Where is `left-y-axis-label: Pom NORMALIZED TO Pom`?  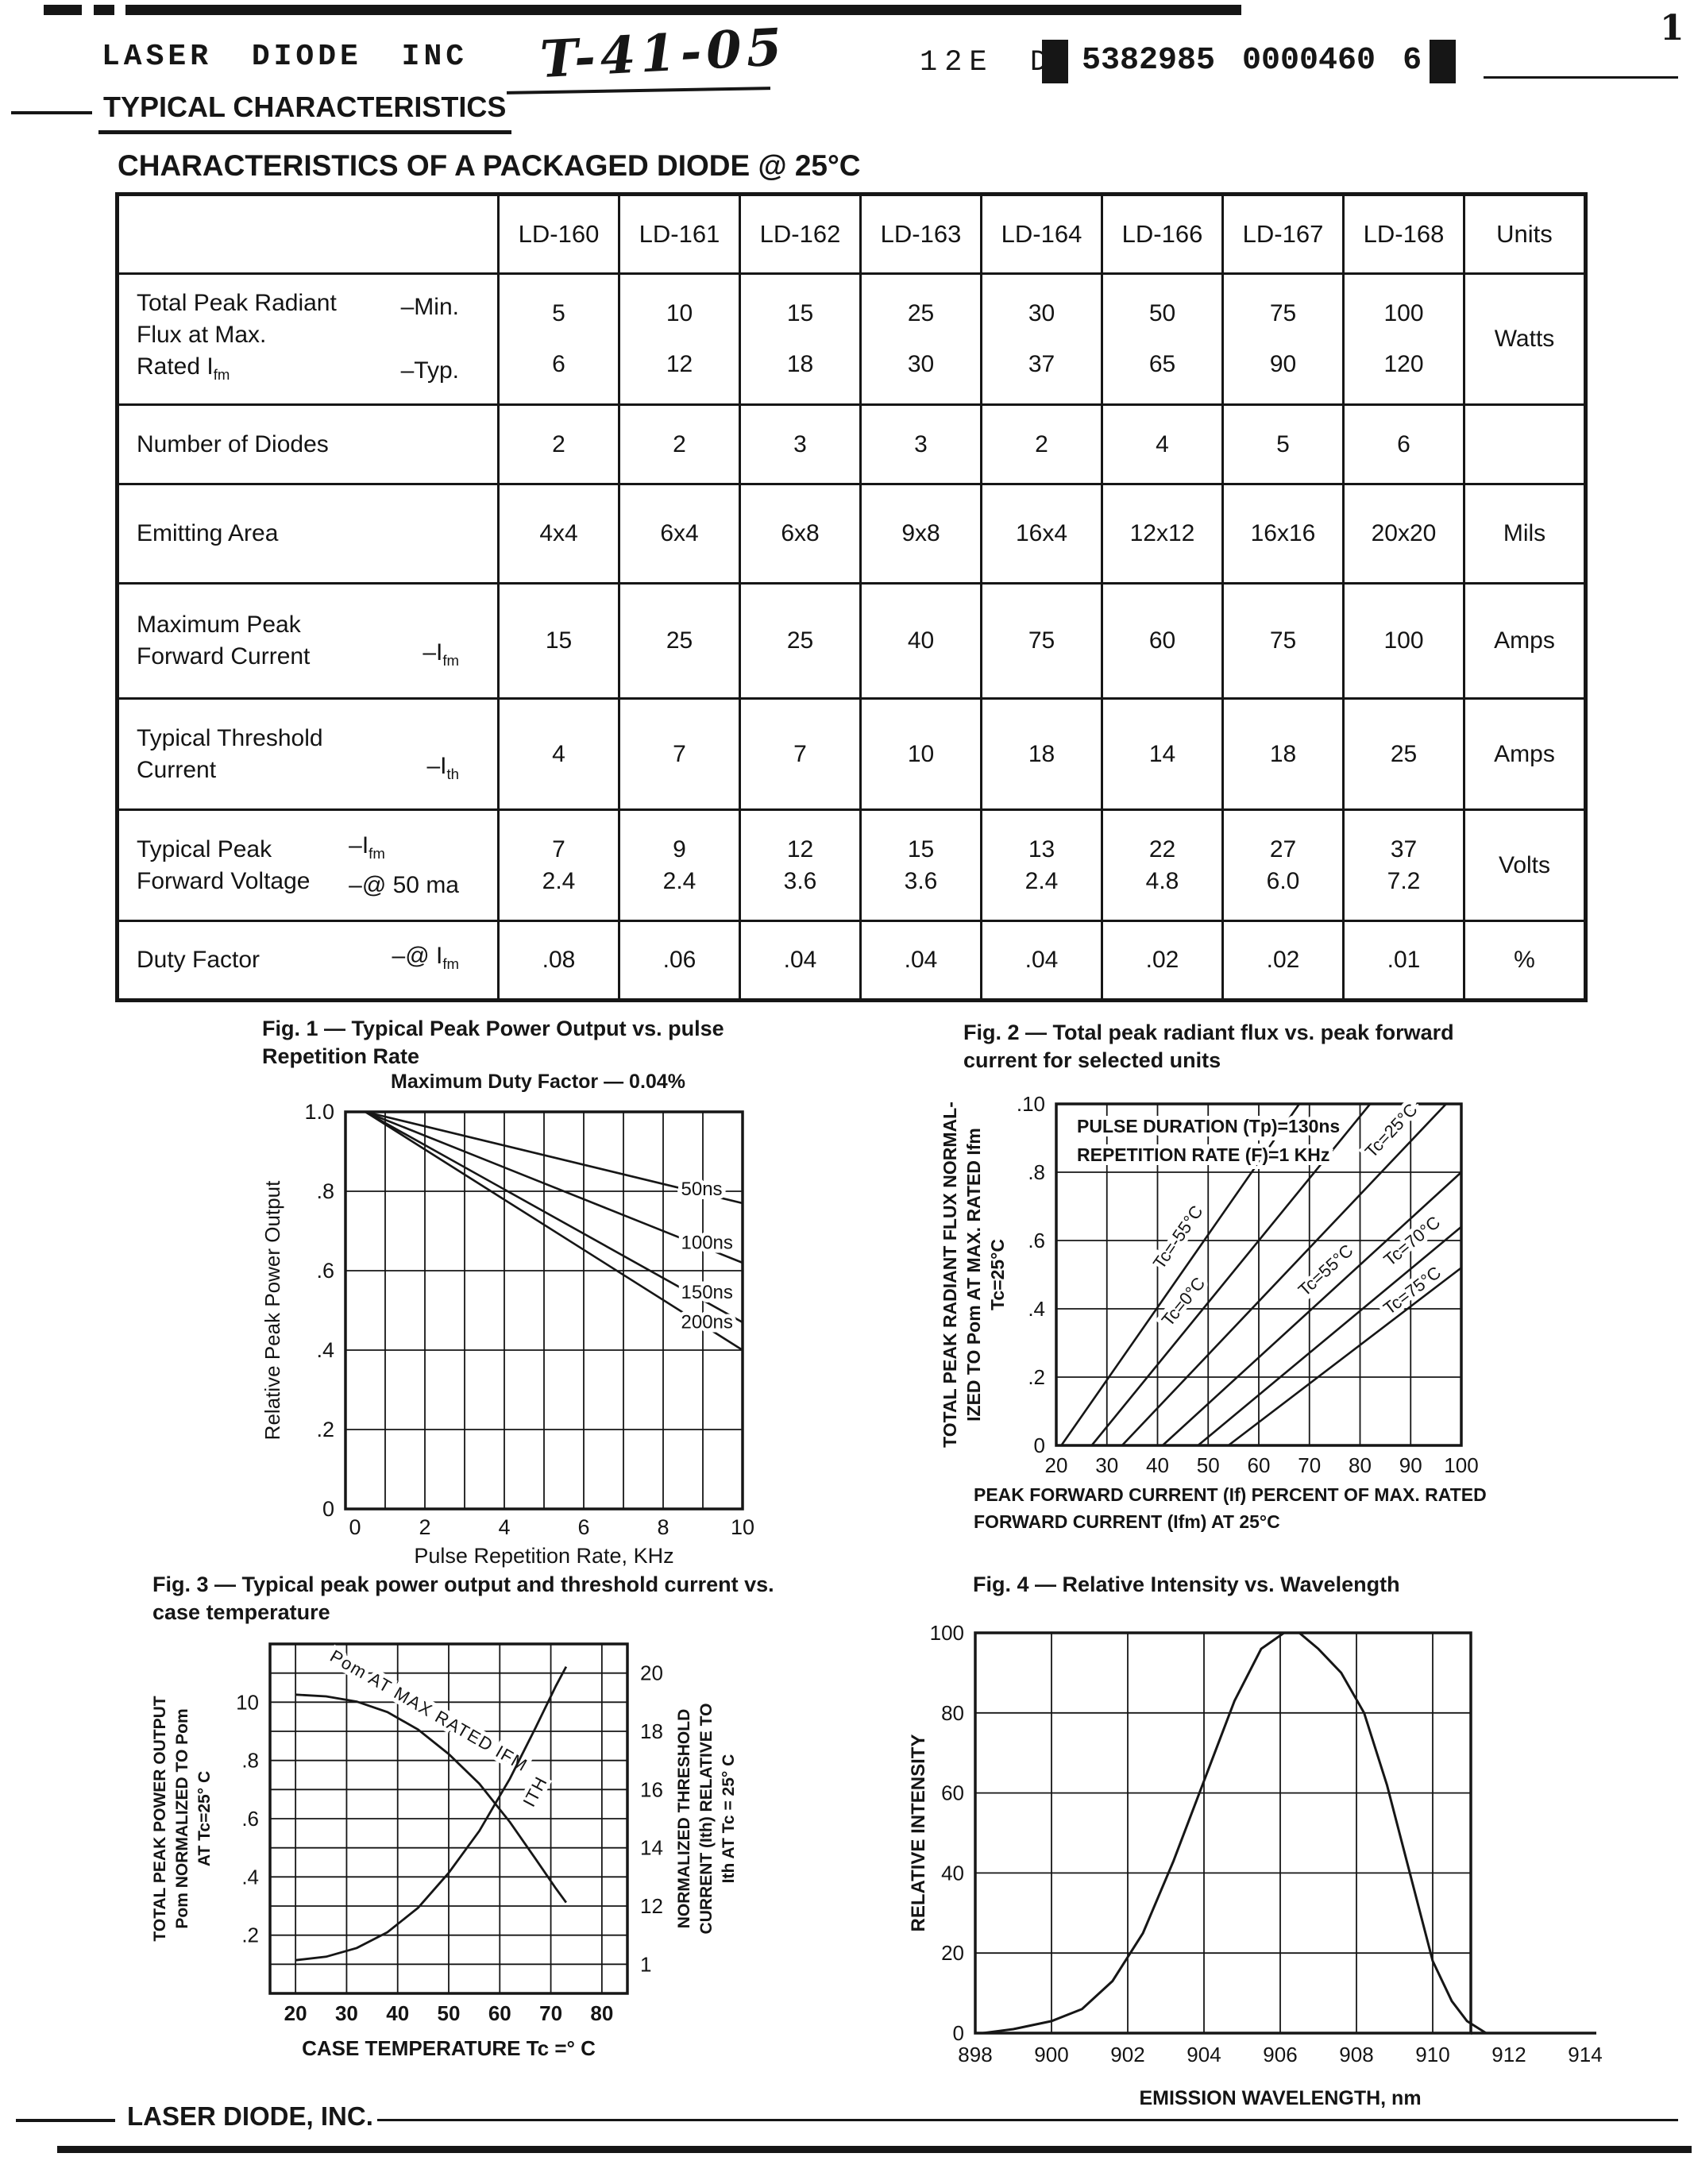 left-y-axis-label: Pom NORMALIZED TO Pom is located at coordinates (182, 1818).